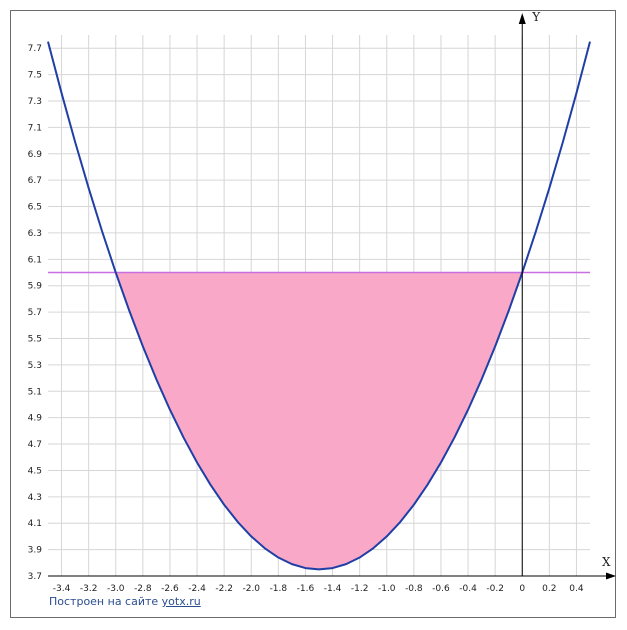 This screenshot has width=627, height=630. I want to click on x-tick-label-4: -2.6, so click(170, 589).